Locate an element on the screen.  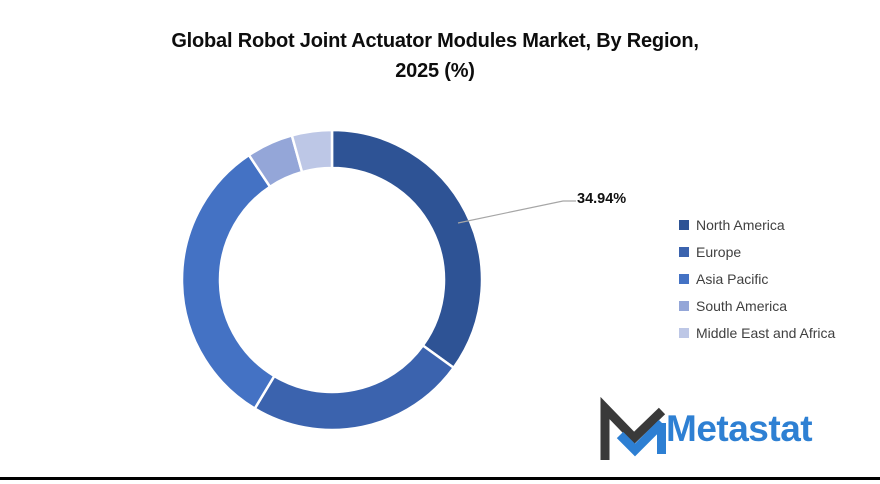
legend-item-middle-east-and-africa: Middle East and Africa is located at coordinates (757, 332).